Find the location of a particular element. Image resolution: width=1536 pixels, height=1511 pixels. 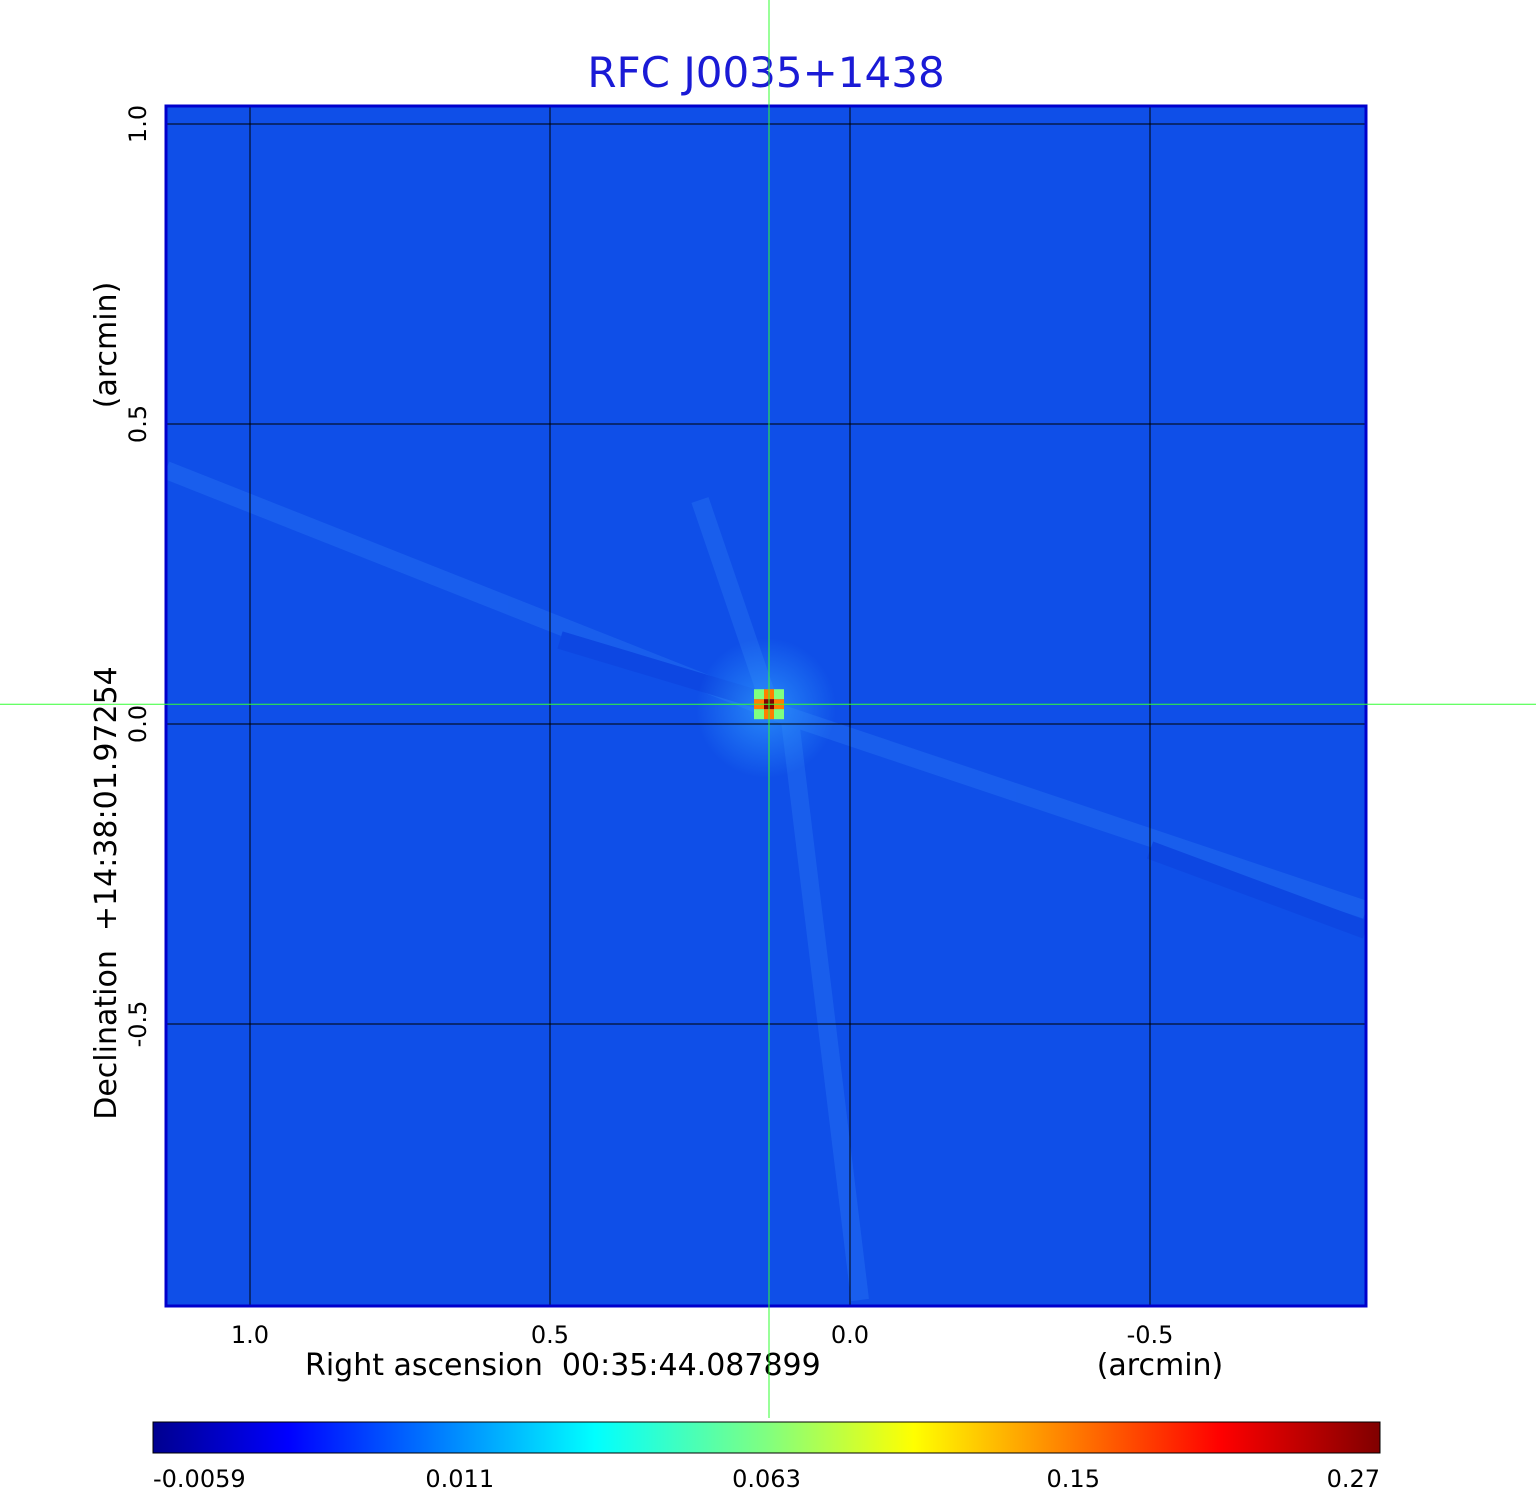

colorbar-tick-label: 0.011 is located at coordinates (459, 1479).